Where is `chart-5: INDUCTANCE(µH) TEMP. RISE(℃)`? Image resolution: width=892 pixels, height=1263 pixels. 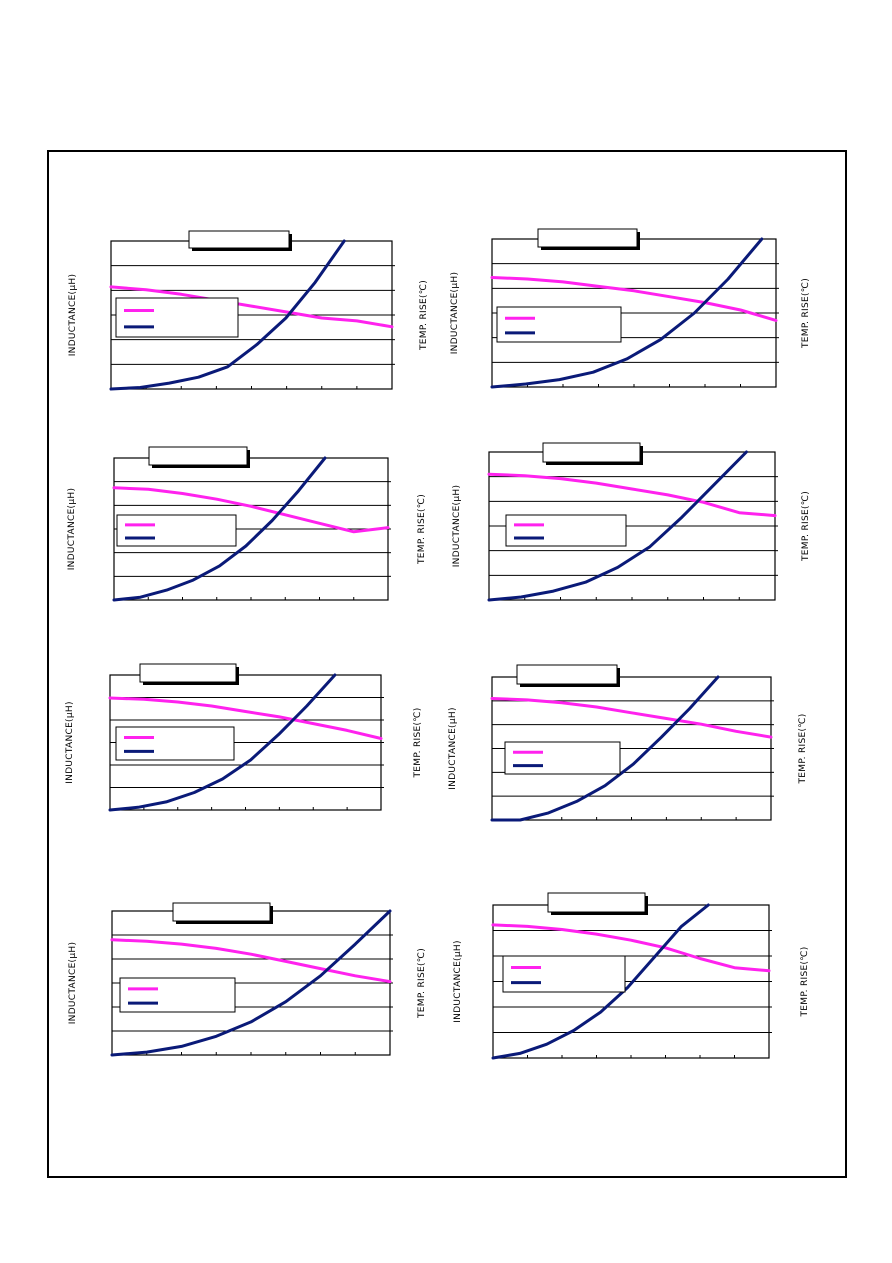 chart-5: INDUCTANCE(µH) TEMP. RISE(℃) is located at coordinates (244, 737).